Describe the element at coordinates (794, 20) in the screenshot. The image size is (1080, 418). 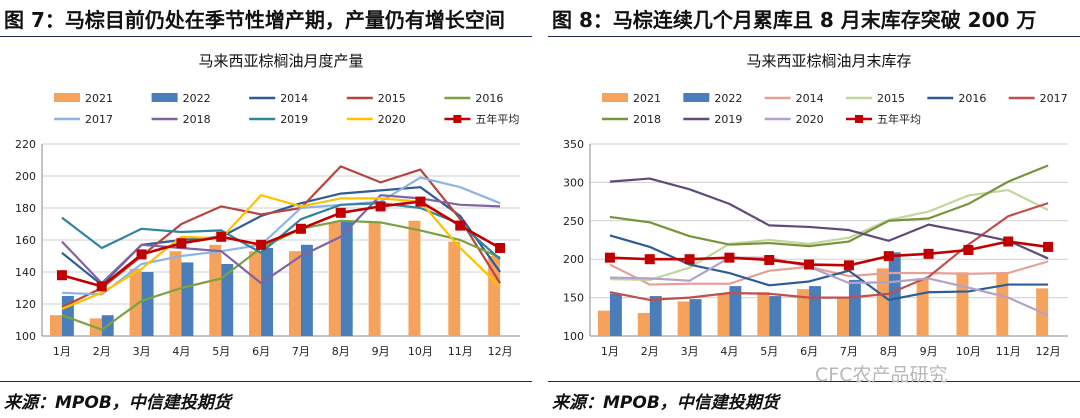
I see `figure-caption: 图 8：马棕连续几个月累库且 8 月末库存突破 200 万` at that location.